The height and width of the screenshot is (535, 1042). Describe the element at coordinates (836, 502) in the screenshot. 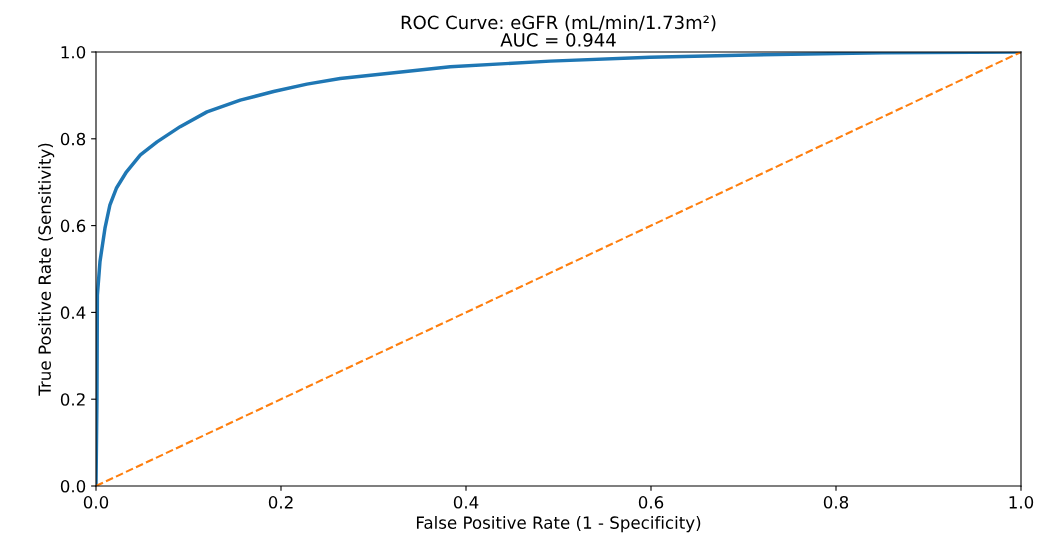

I see `x-tick-label: 0.8` at that location.